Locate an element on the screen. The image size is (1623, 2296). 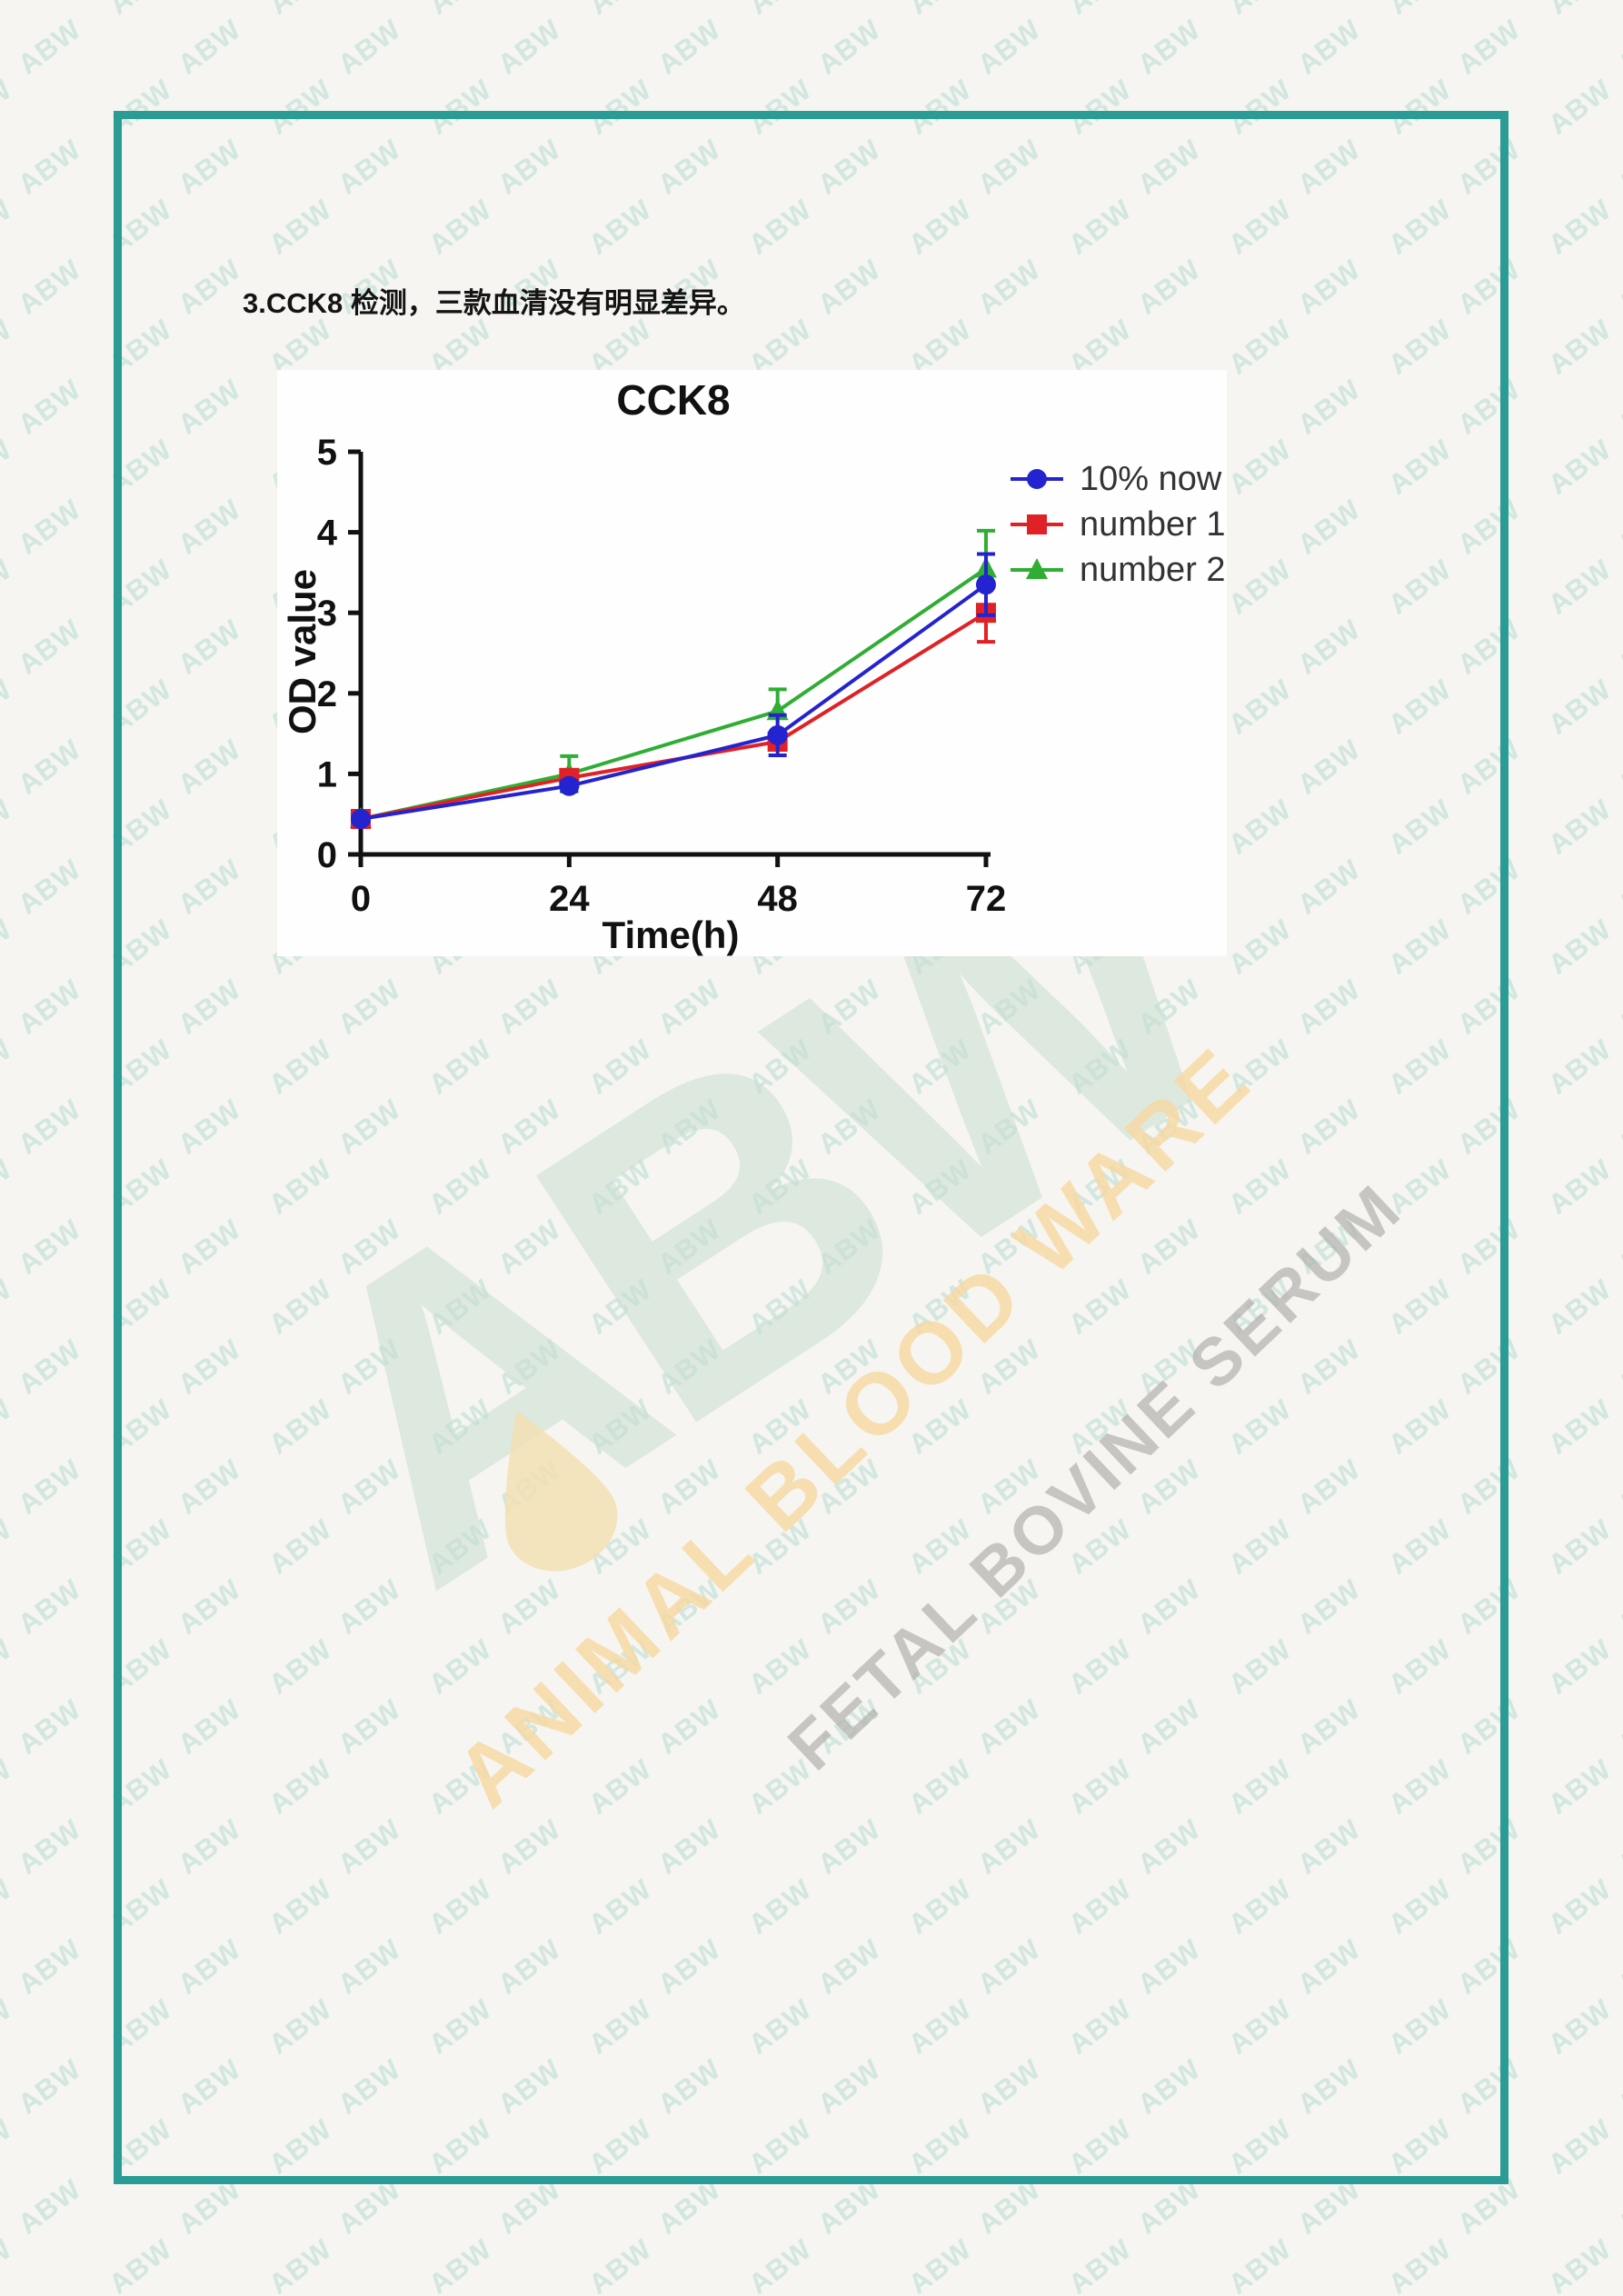
axes is located at coordinates (674, 654).